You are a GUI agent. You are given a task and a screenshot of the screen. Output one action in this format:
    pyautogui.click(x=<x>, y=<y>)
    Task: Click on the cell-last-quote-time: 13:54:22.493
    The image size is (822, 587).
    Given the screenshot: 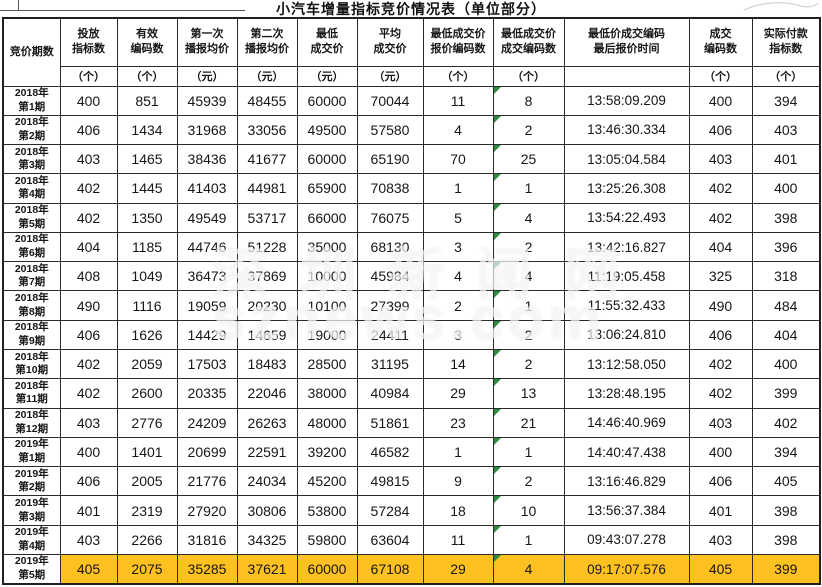 What is the action you would take?
    pyautogui.click(x=626, y=217)
    